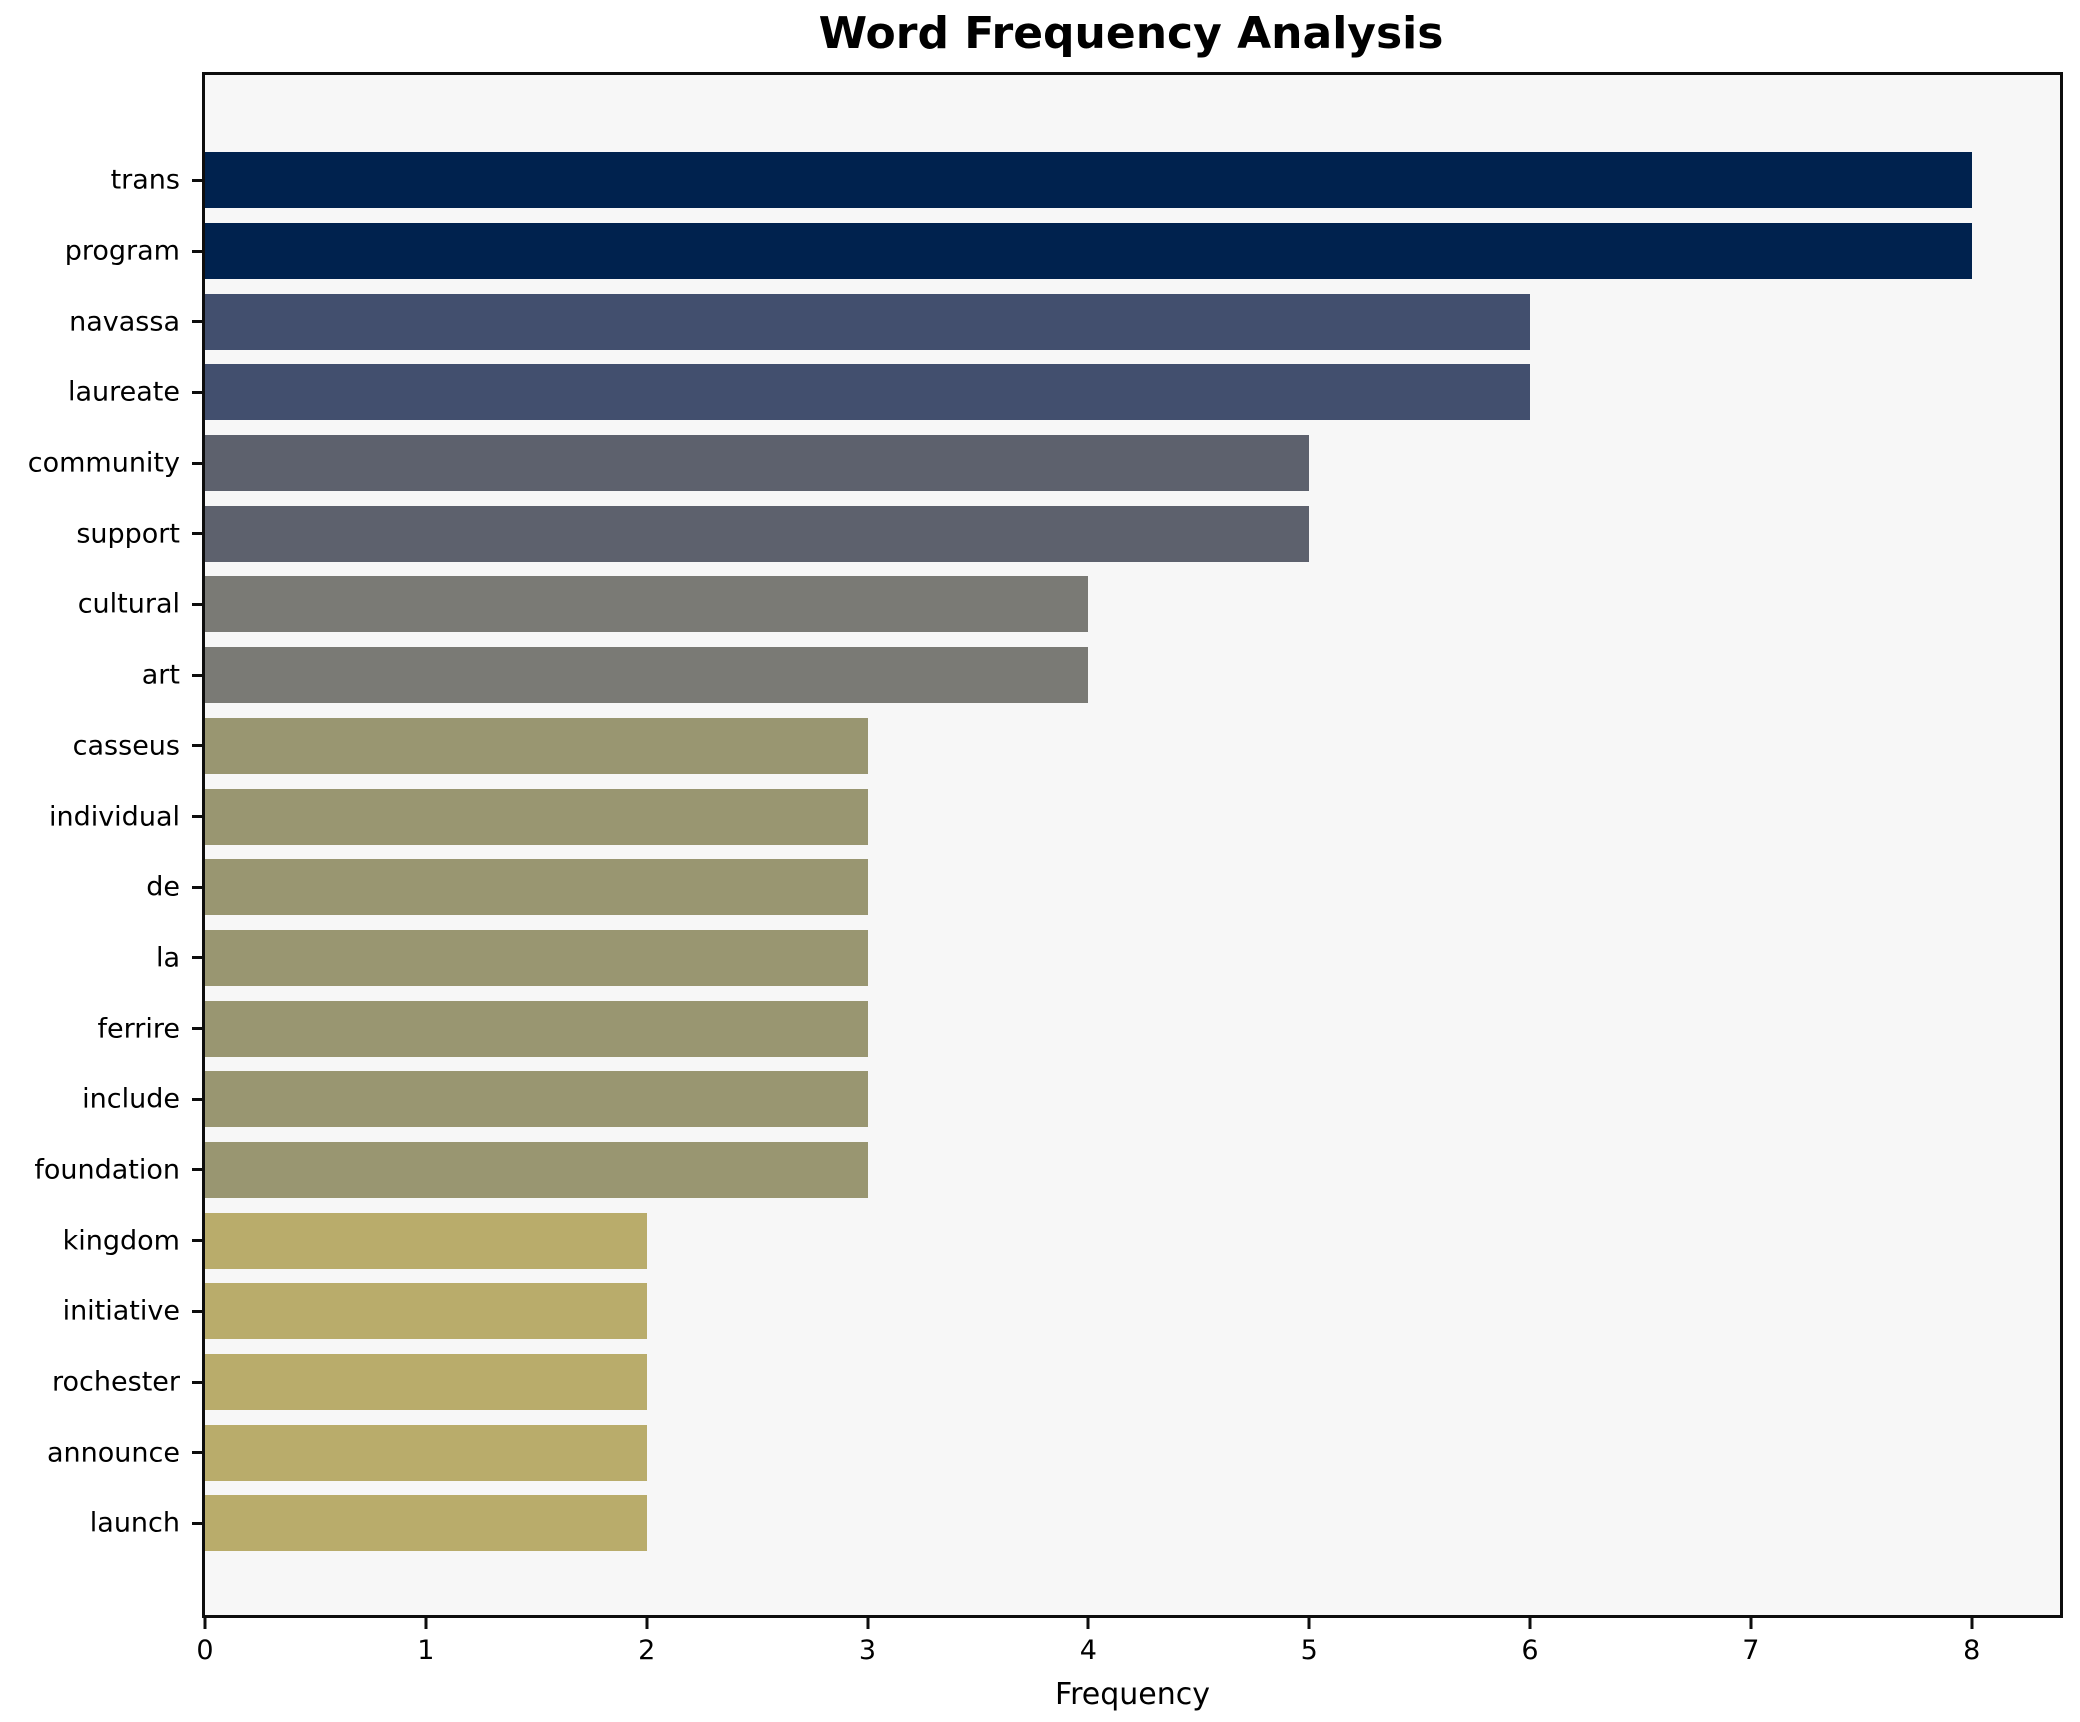 This screenshot has width=2080, height=1722. I want to click on y-tick-label: individual, so click(114, 817).